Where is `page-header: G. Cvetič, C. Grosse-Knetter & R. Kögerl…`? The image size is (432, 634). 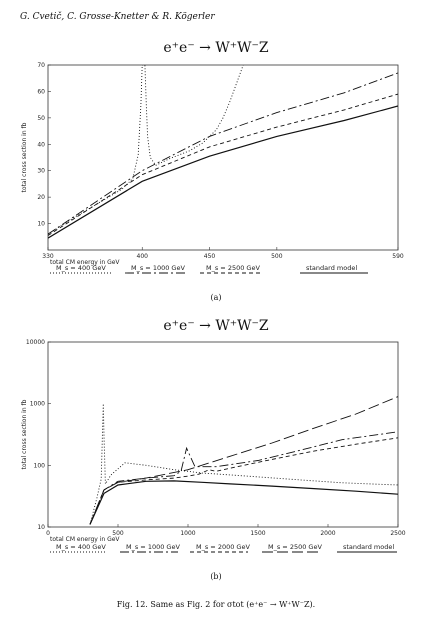
page-header: G. Cvetič, C. Grosse-Knetter & R. Kögerl… is located at coordinates (117, 17).